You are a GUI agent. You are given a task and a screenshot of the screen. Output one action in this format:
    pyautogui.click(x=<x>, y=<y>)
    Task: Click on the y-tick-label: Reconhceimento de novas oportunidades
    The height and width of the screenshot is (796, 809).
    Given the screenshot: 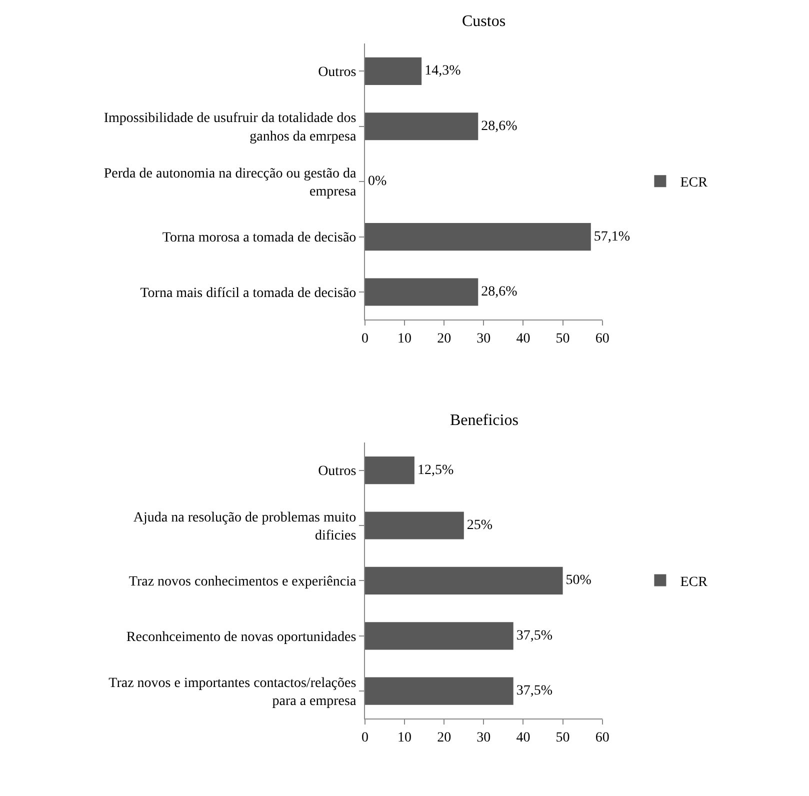 What is the action you would take?
    pyautogui.click(x=241, y=637)
    